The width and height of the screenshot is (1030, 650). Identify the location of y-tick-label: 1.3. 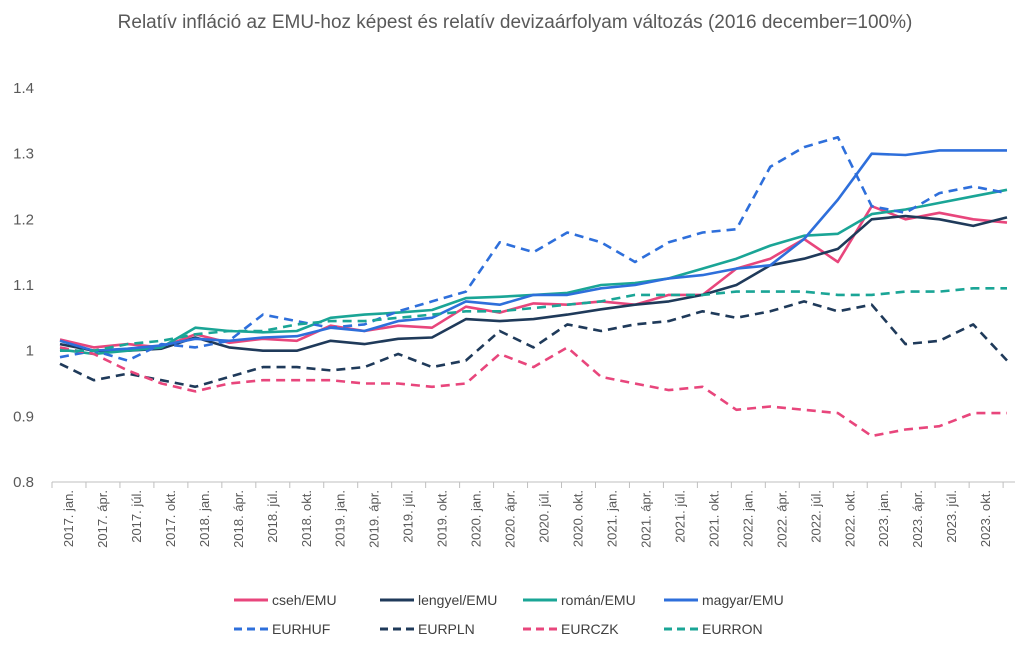
(23, 154).